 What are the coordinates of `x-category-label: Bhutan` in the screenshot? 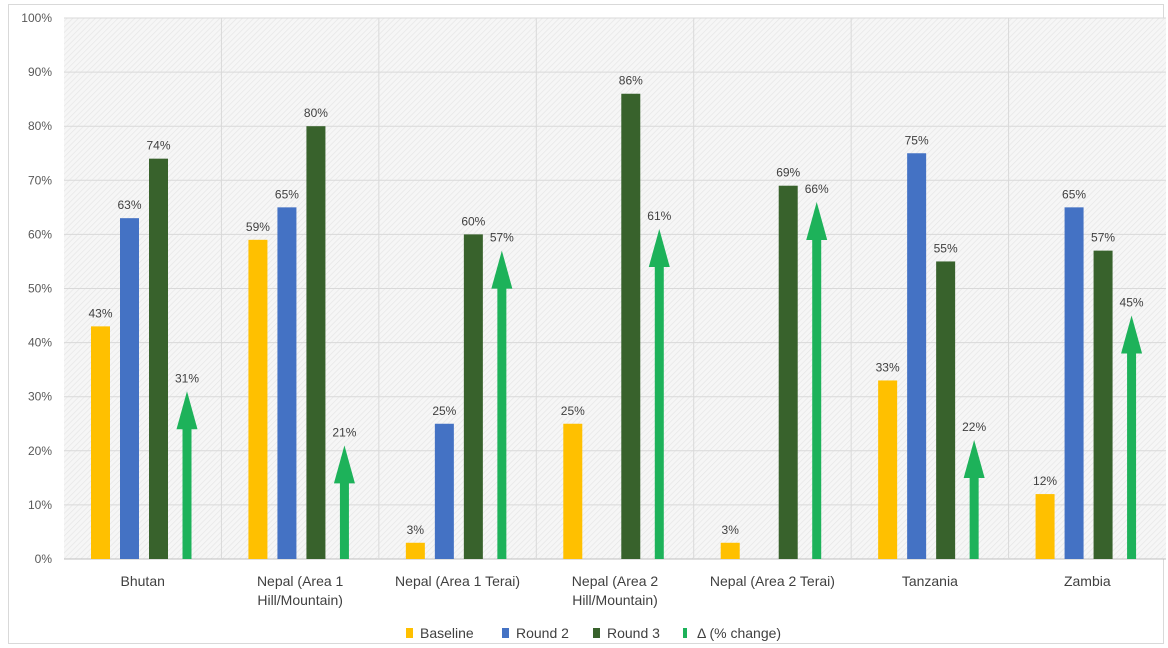 It's located at (143, 581).